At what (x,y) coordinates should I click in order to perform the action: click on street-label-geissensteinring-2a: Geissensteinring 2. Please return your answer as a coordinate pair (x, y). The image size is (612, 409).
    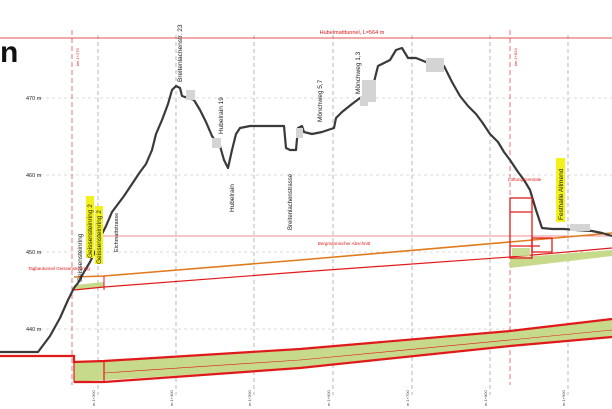
    Looking at the image, I should click on (90, 231).